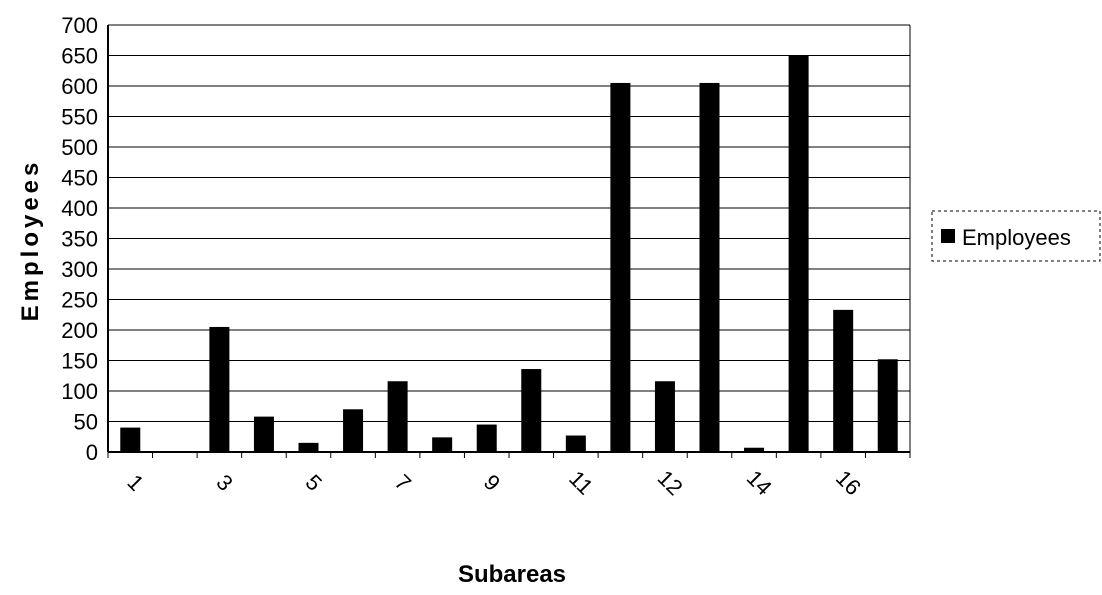 This screenshot has height=595, width=1102. I want to click on y-tick-label: 400, so click(79, 208).